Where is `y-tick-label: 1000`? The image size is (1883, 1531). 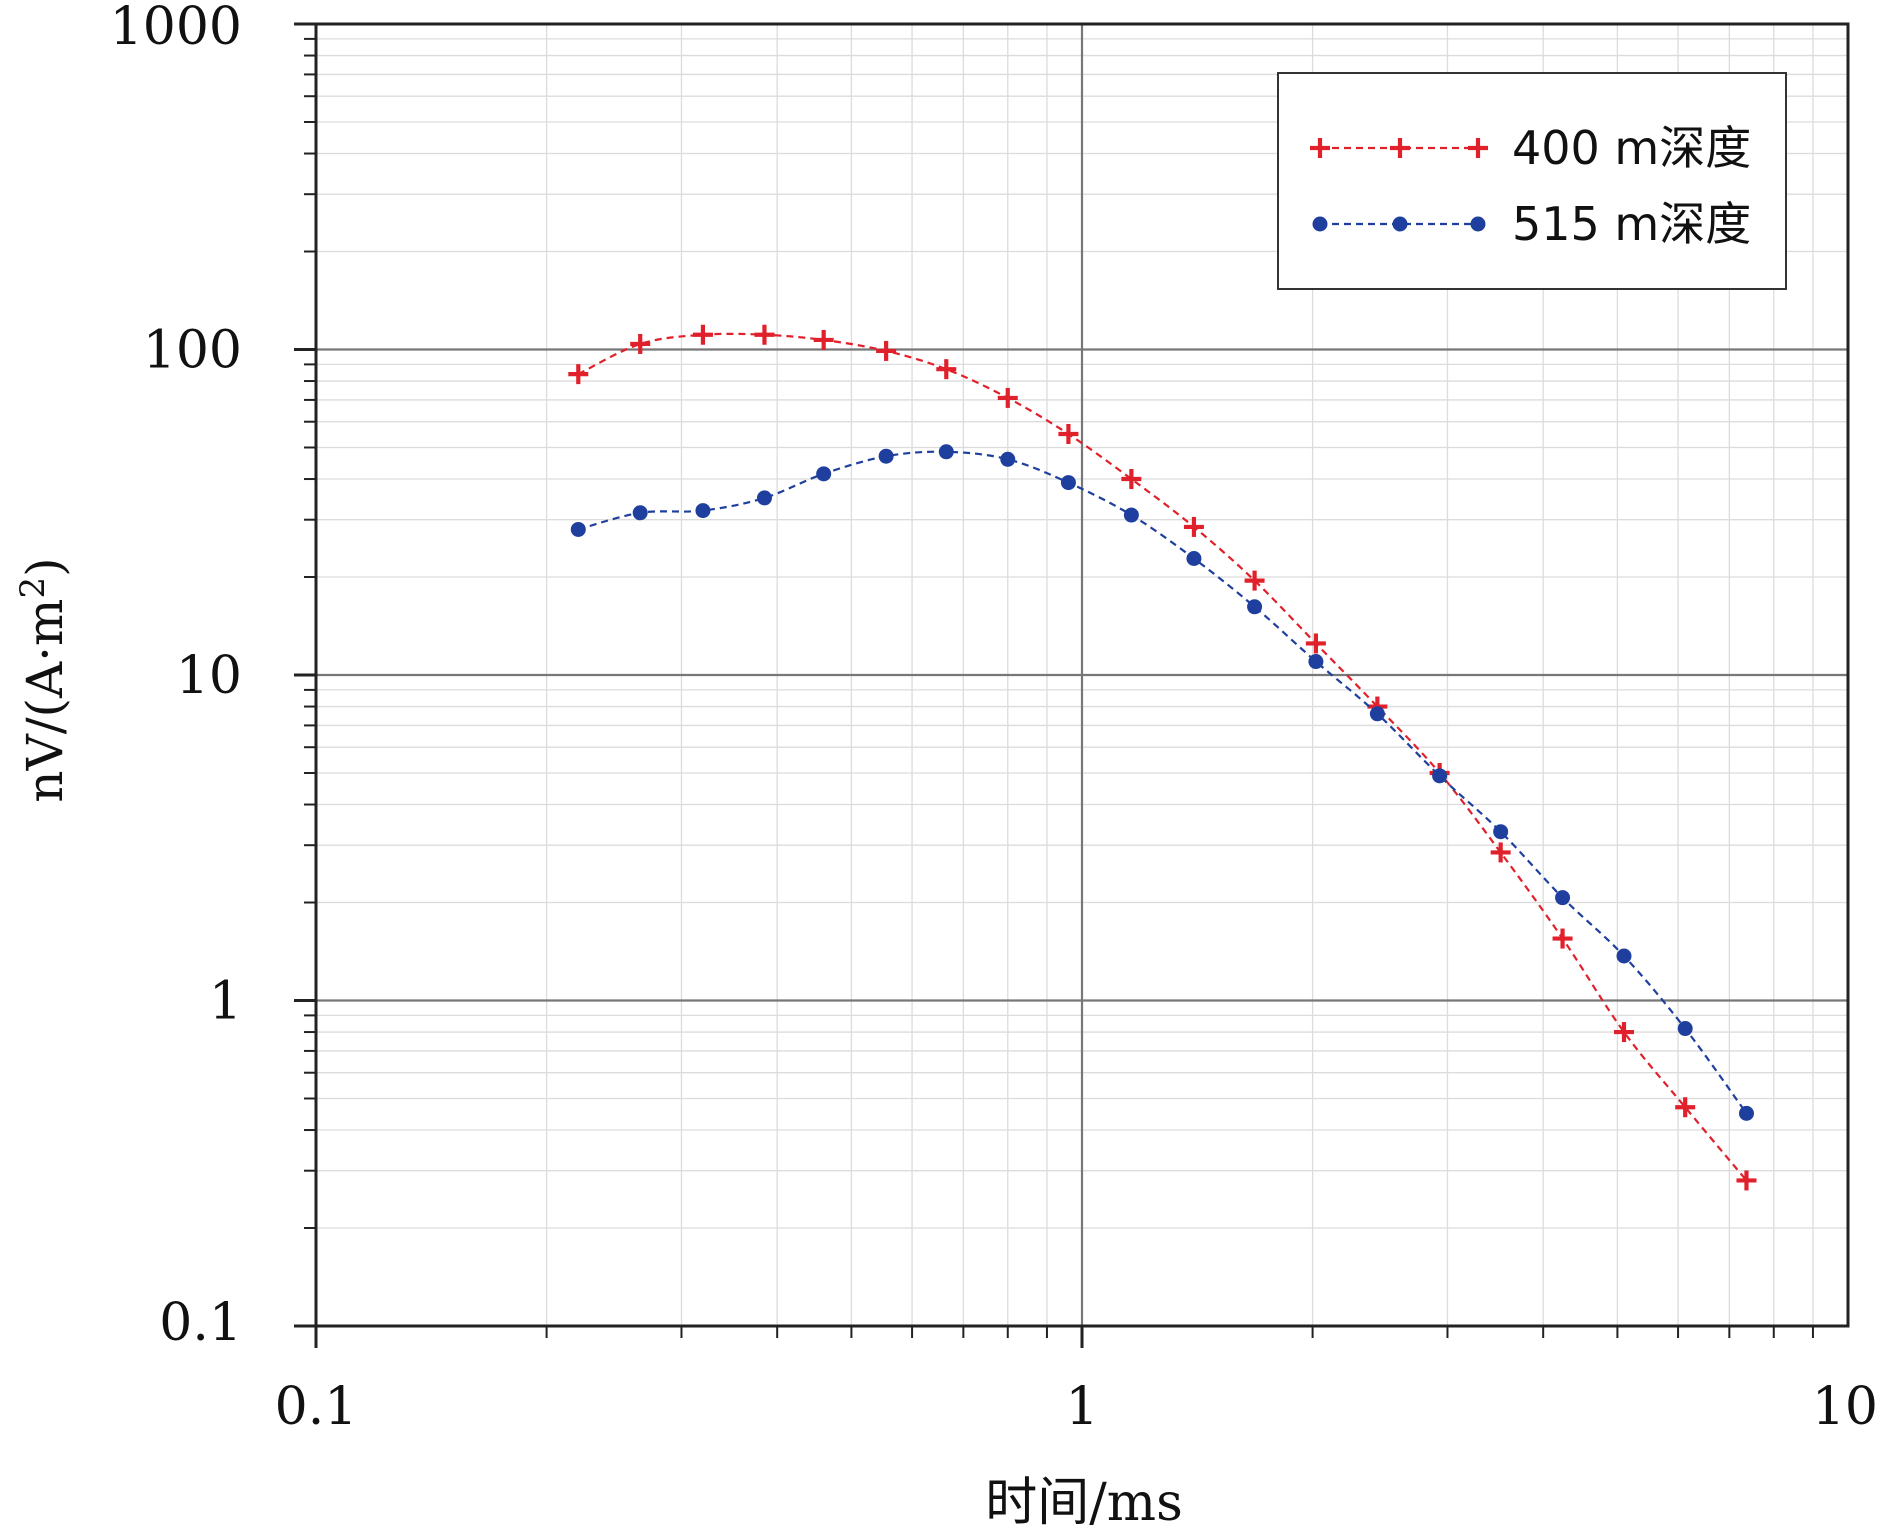
y-tick-label: 1000 is located at coordinates (176, 28).